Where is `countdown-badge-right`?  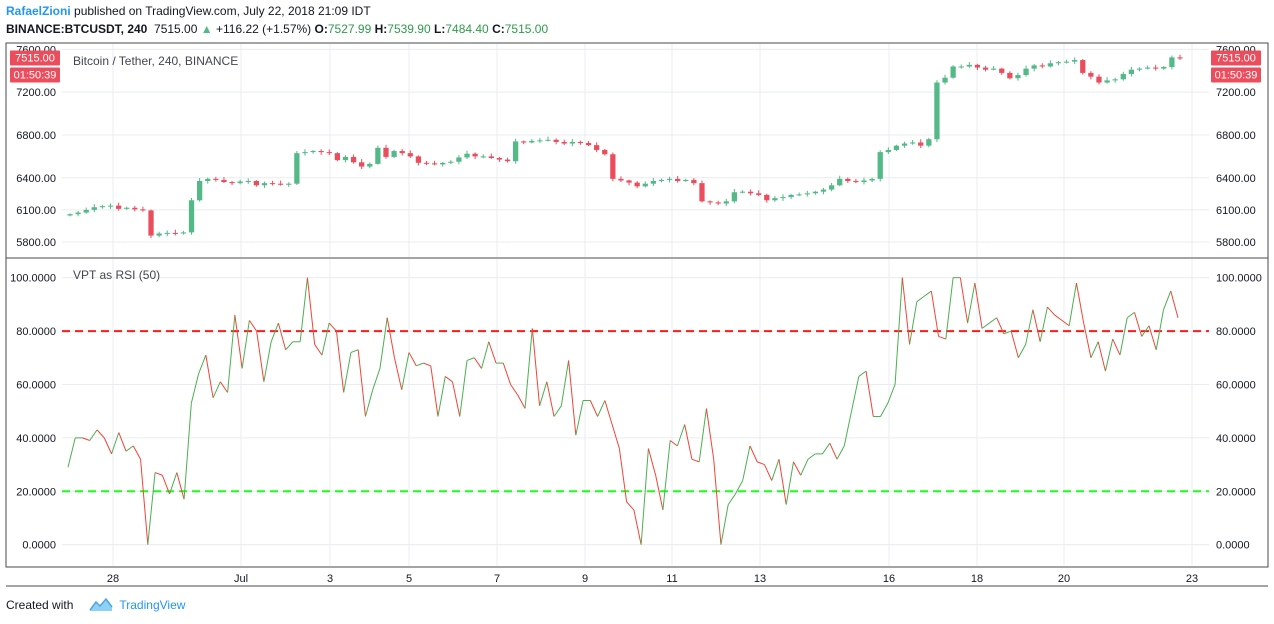 countdown-badge-right is located at coordinates (1236, 75).